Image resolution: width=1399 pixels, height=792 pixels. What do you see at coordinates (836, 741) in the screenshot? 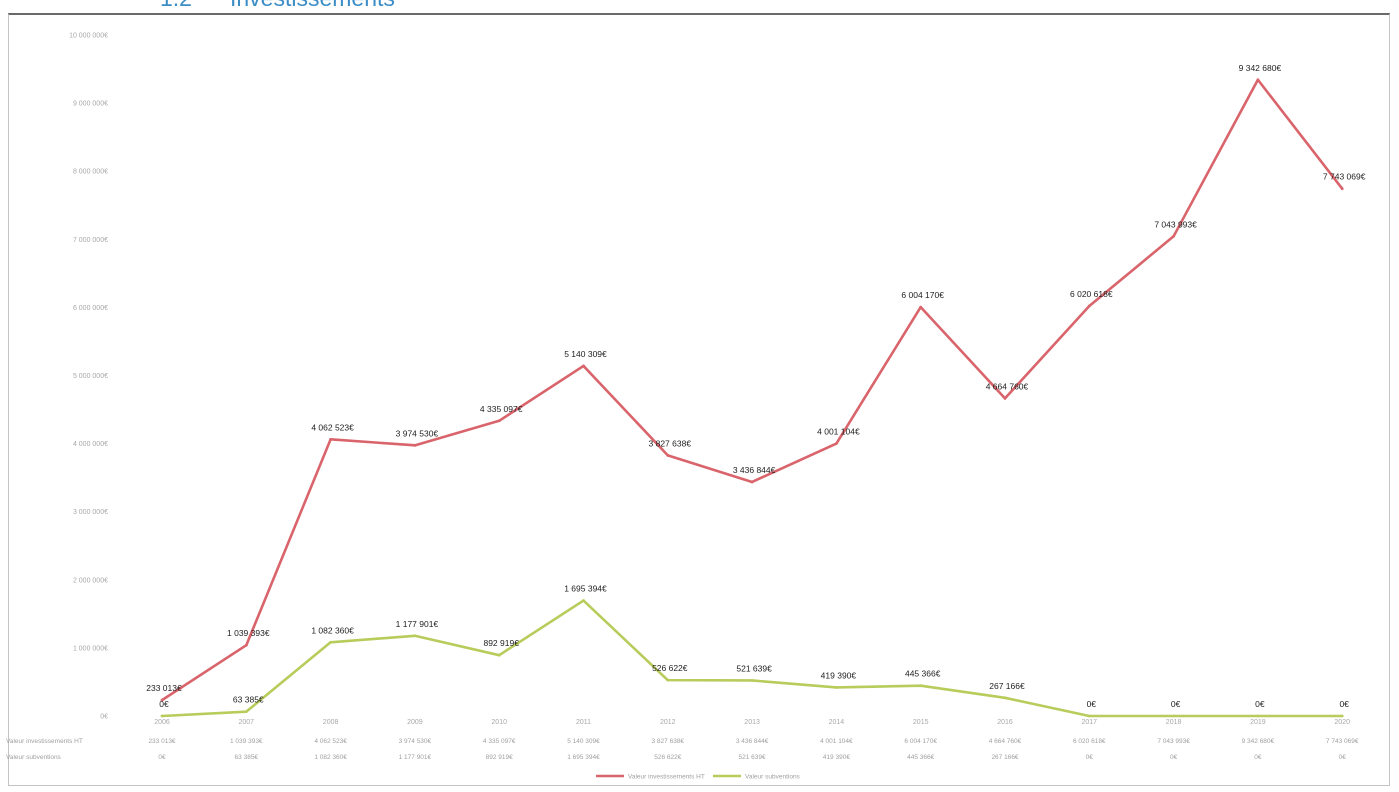
I see `investment-table-cell: 4 001 104€` at bounding box center [836, 741].